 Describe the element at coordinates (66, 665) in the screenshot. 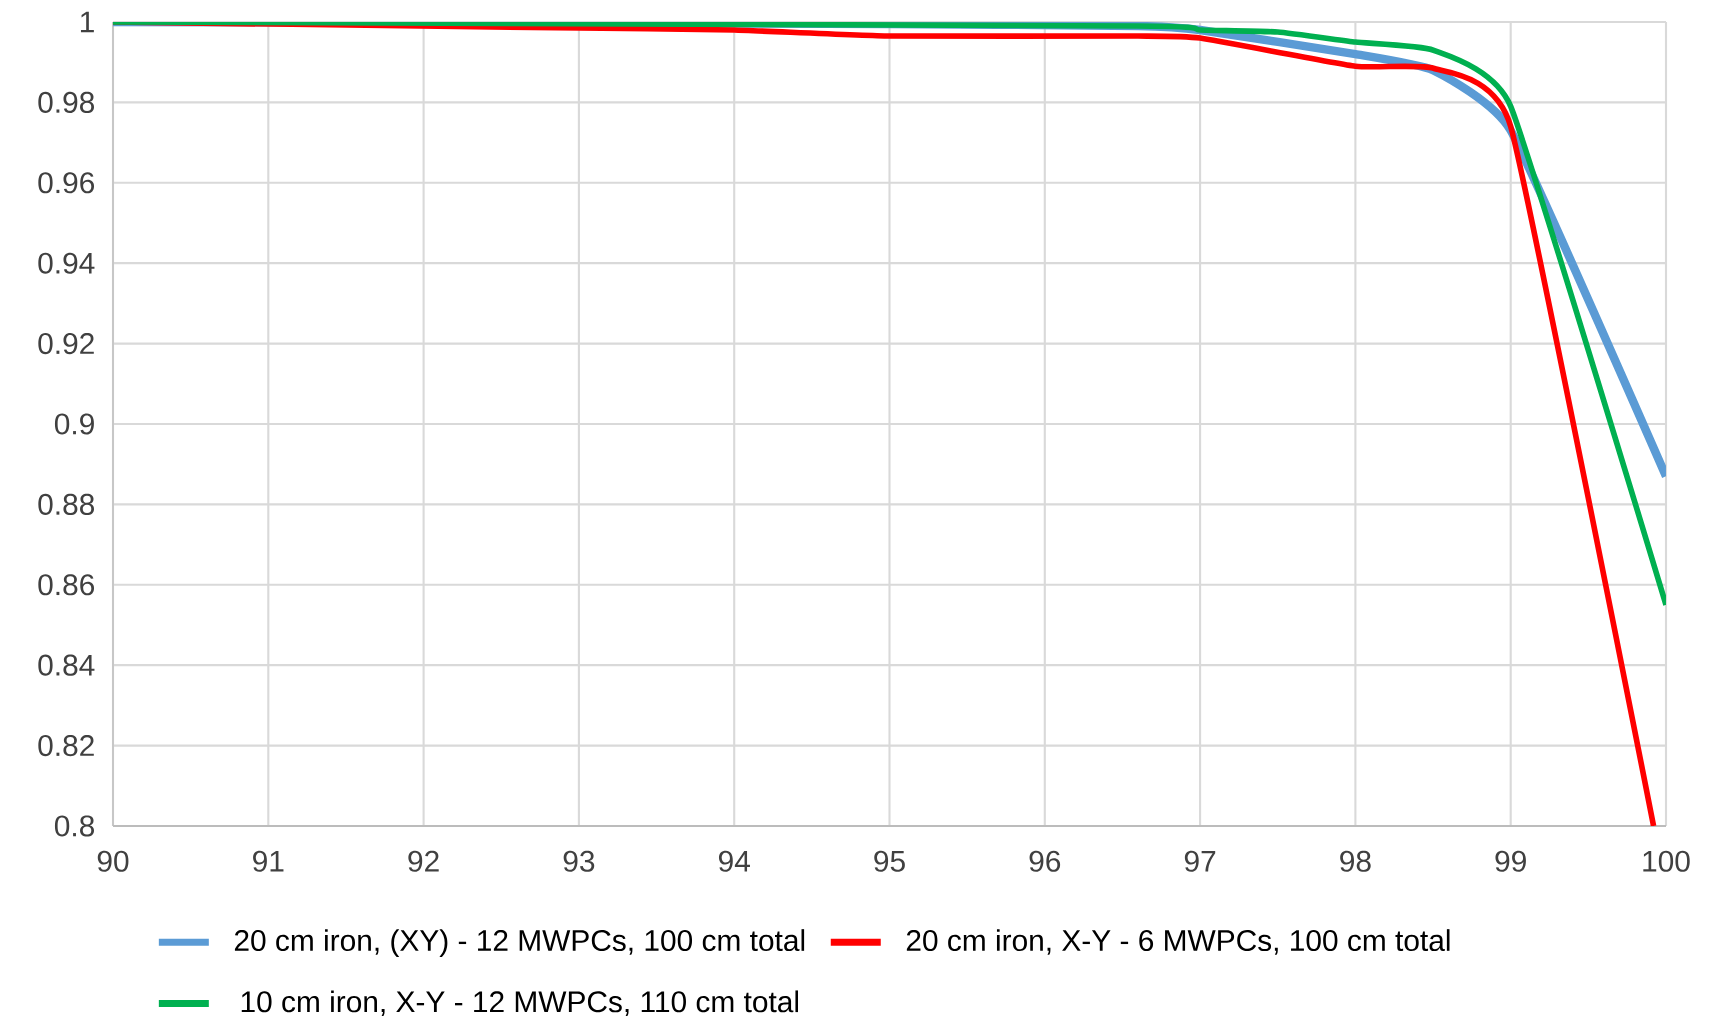

I see `y-tick-label: 0.84` at that location.